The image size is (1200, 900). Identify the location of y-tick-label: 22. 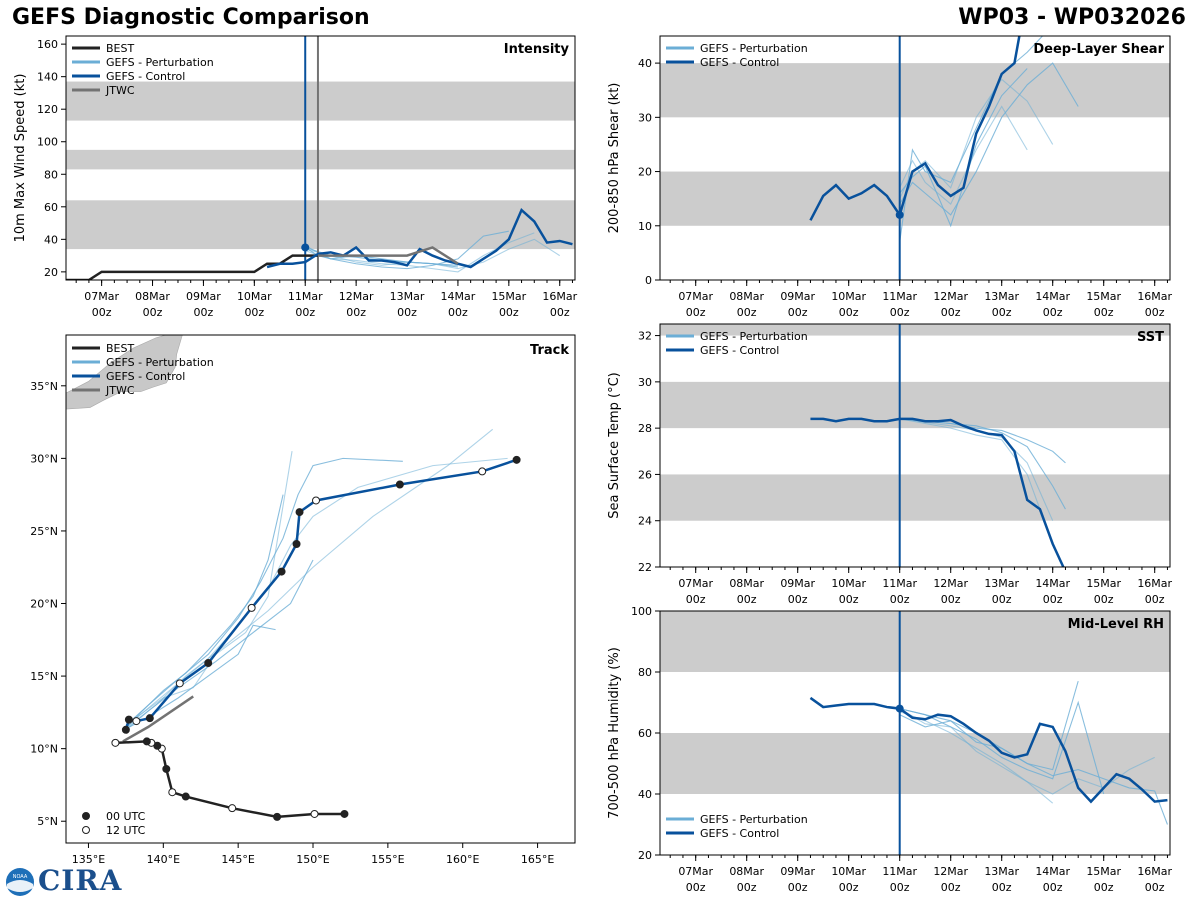
(645, 567).